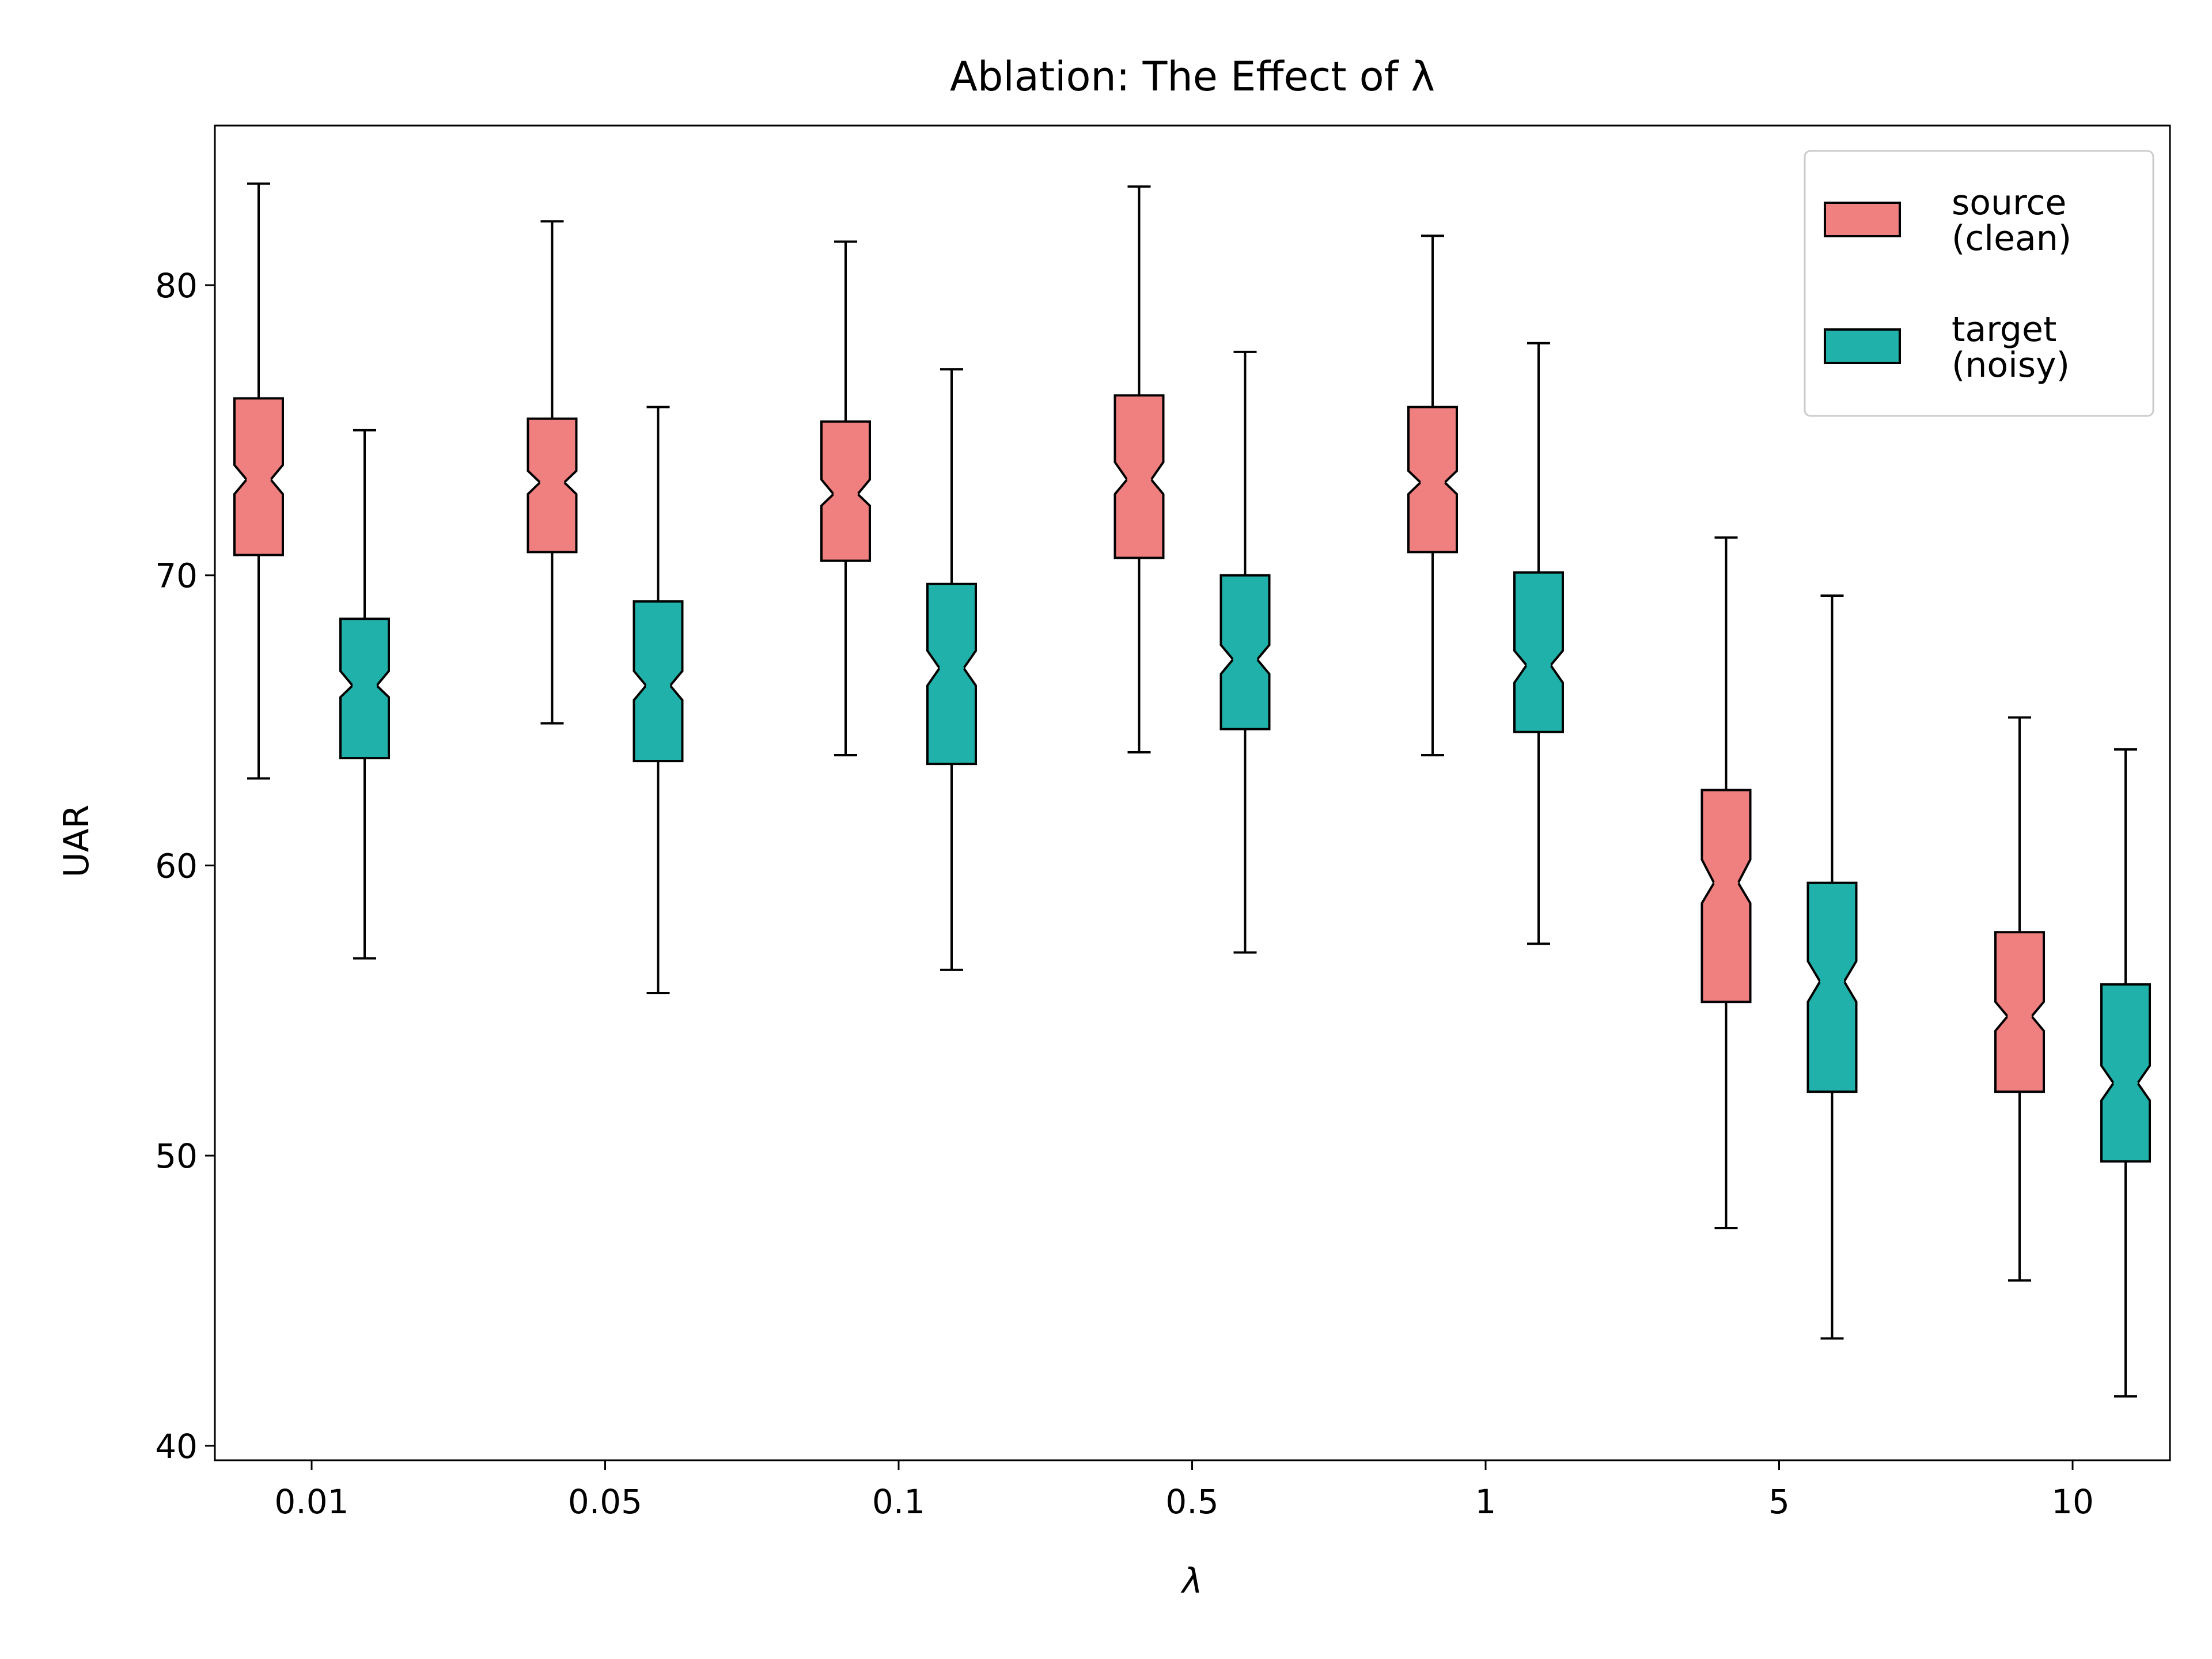 The width and height of the screenshot is (2212, 1659). I want to click on y-axis-label: UAR, so click(76, 841).